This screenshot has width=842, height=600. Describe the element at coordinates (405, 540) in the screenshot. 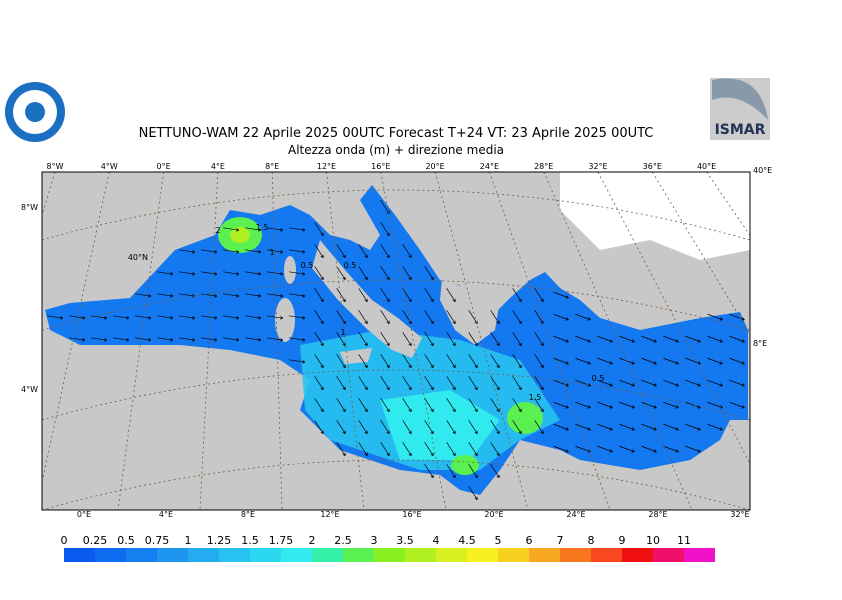

I see `colorbar-label: 3.5` at that location.